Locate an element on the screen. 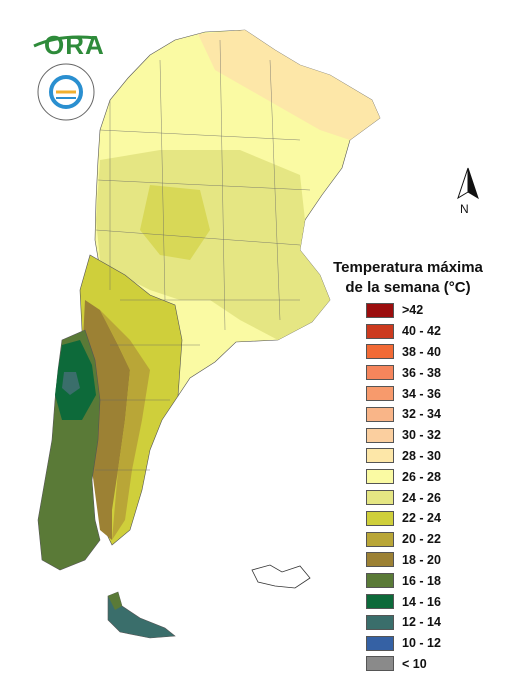  legend-item: 30 - 32 is located at coordinates (403, 435).